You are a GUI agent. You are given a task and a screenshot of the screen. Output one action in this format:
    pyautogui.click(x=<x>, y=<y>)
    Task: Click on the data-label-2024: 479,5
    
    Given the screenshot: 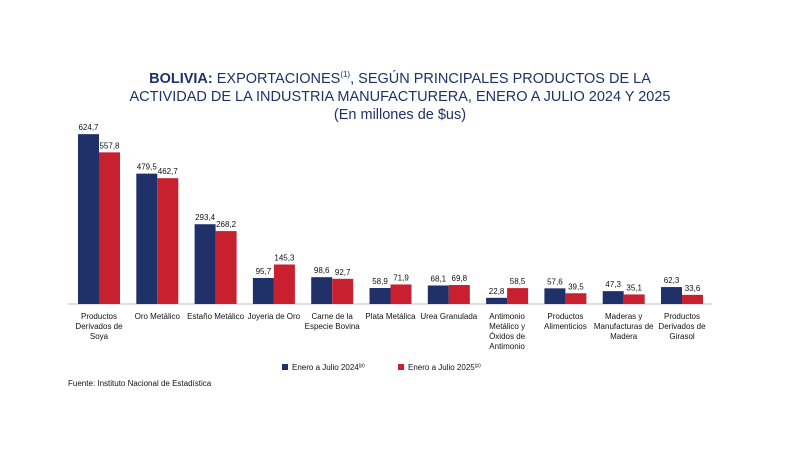 What is the action you would take?
    pyautogui.click(x=147, y=167)
    